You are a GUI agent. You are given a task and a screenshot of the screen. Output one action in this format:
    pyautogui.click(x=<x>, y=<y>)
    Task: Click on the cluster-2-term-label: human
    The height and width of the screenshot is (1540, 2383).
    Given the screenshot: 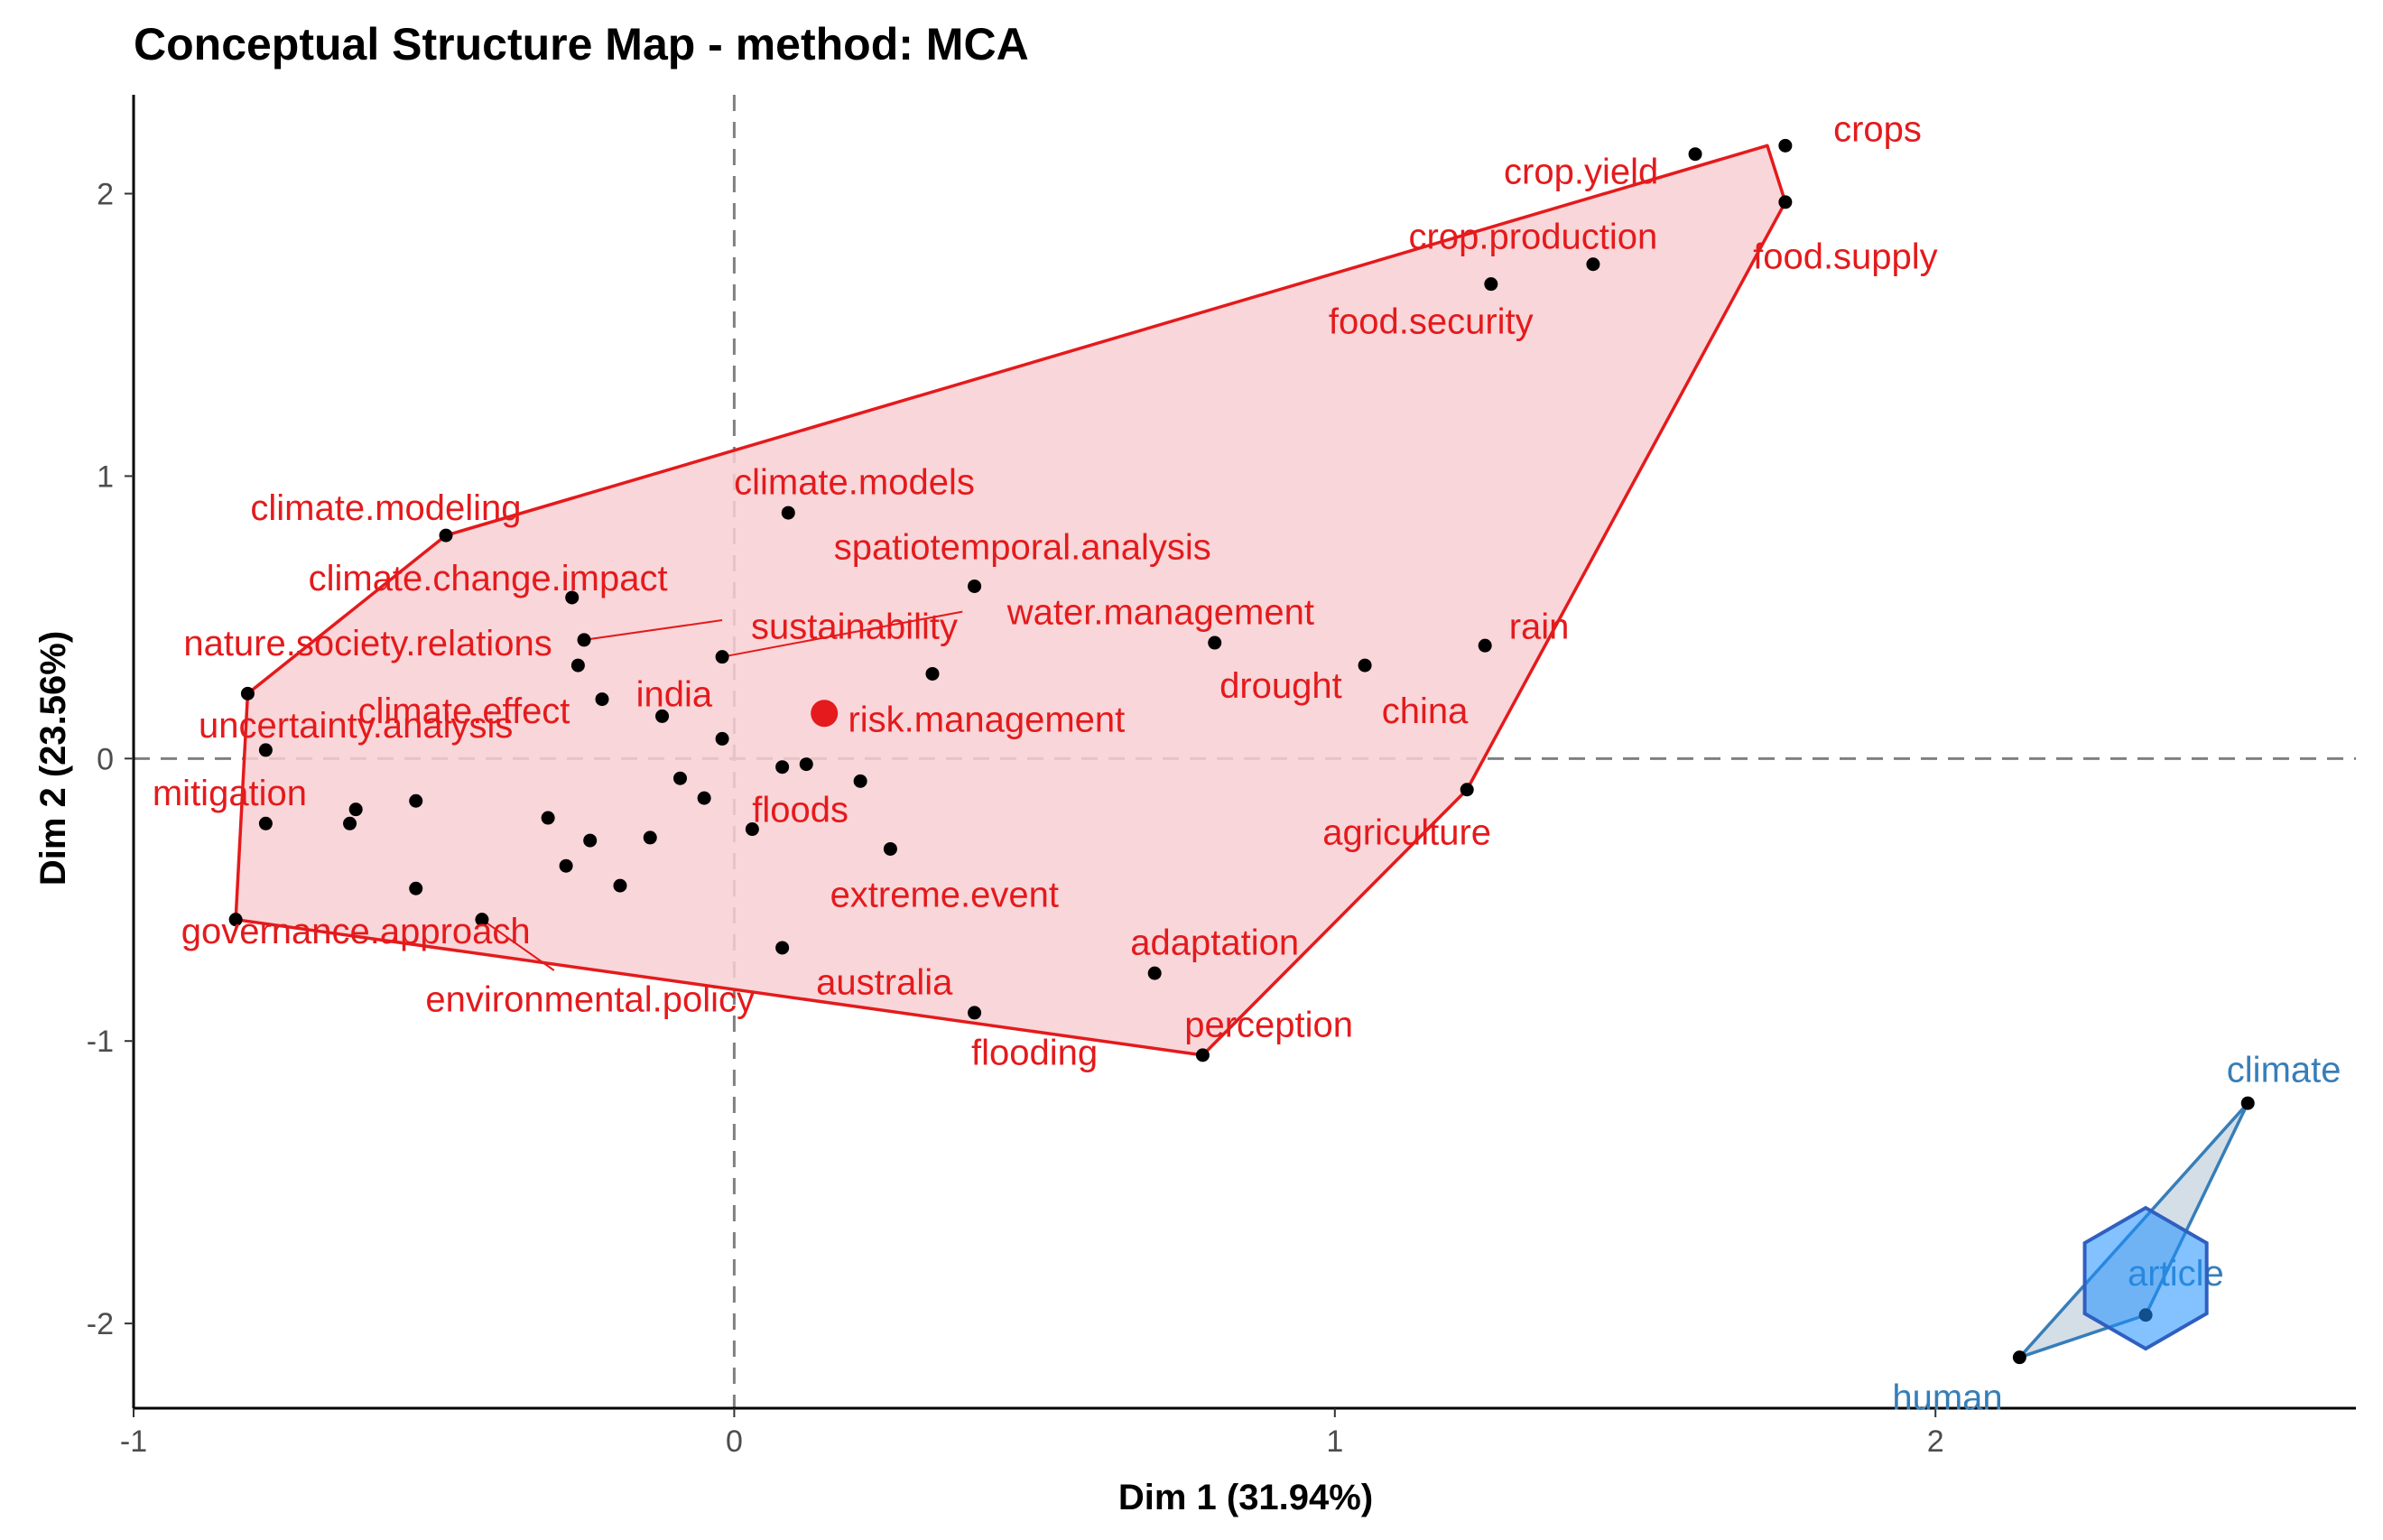 What is the action you would take?
    pyautogui.click(x=1947, y=1397)
    